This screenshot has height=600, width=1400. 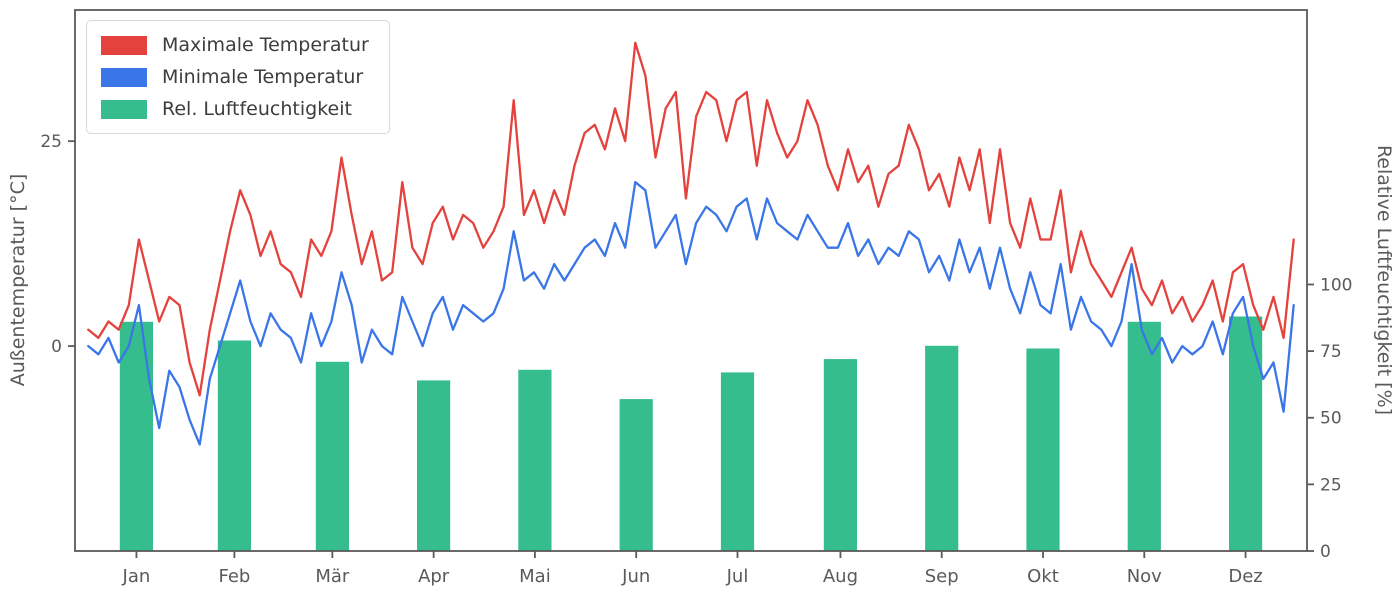 I want to click on humidity-bar-Nov, so click(x=1144, y=436).